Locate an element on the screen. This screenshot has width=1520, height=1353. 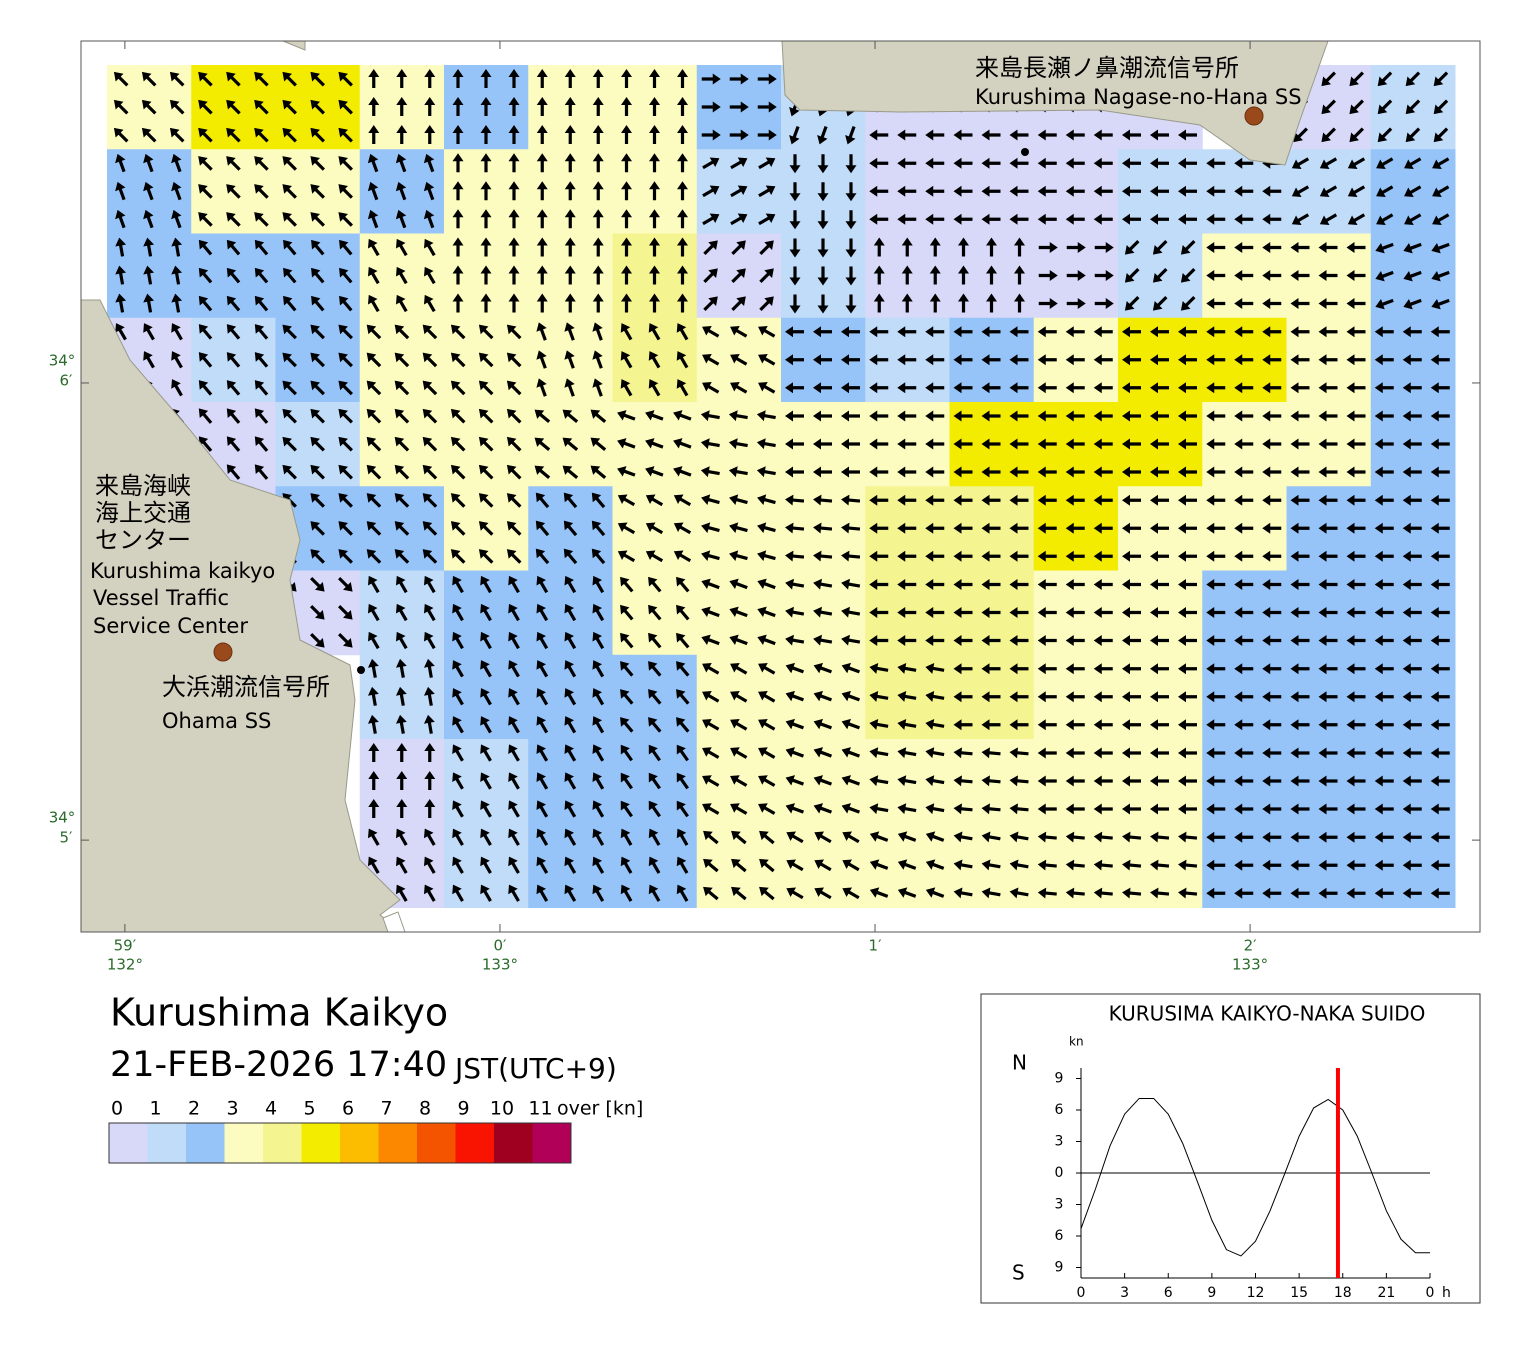
legend-label: 11 is located at coordinates (540, 1109).